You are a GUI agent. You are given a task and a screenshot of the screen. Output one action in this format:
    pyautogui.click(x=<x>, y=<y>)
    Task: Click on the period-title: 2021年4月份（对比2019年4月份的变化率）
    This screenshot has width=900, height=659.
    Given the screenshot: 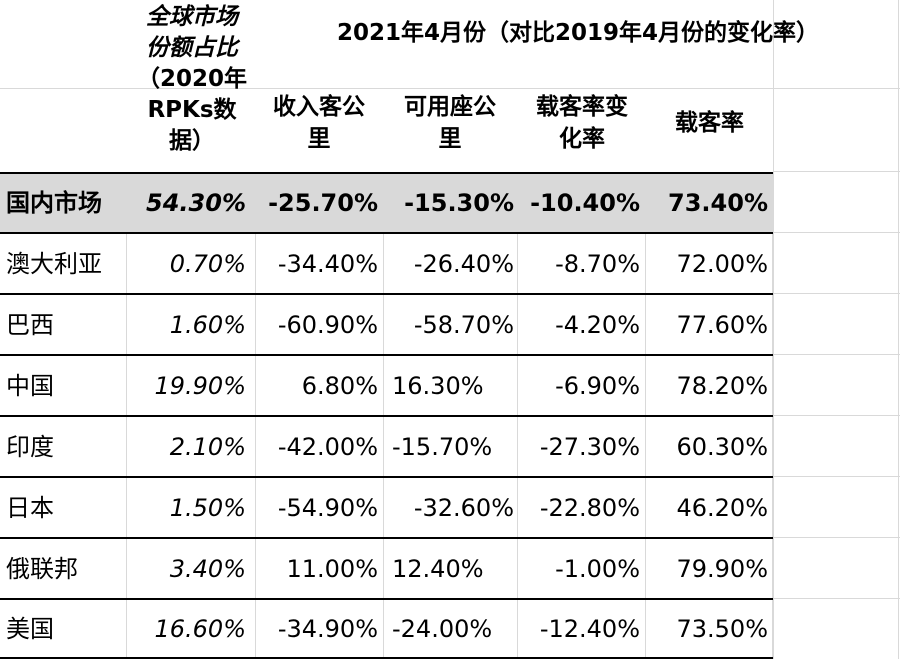 What is the action you would take?
    pyautogui.click(x=578, y=33)
    